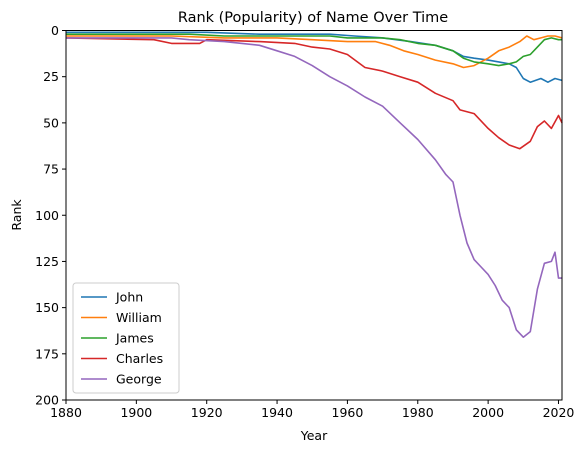 The height and width of the screenshot is (453, 586). Describe the element at coordinates (47, 400) in the screenshot. I see `y-tick-label: 200` at that location.